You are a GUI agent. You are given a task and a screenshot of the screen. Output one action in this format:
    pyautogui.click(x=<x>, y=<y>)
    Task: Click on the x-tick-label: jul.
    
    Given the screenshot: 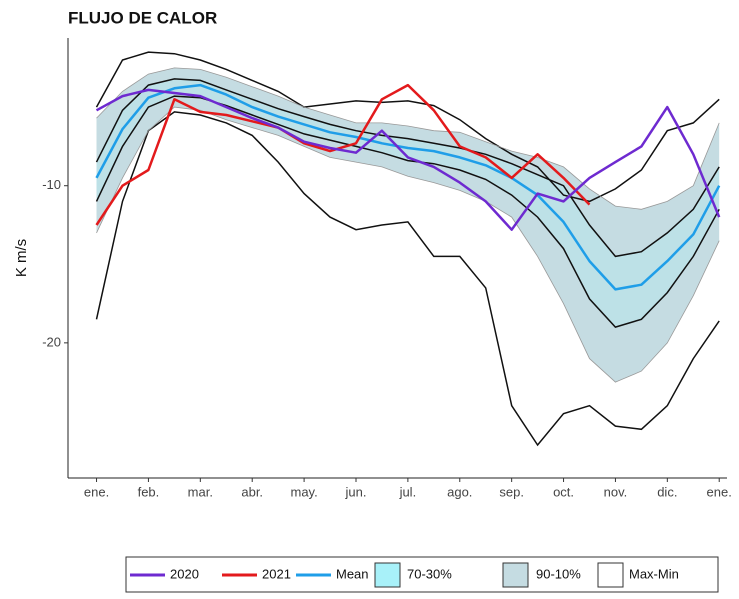 What is the action you would take?
    pyautogui.click(x=408, y=491)
    